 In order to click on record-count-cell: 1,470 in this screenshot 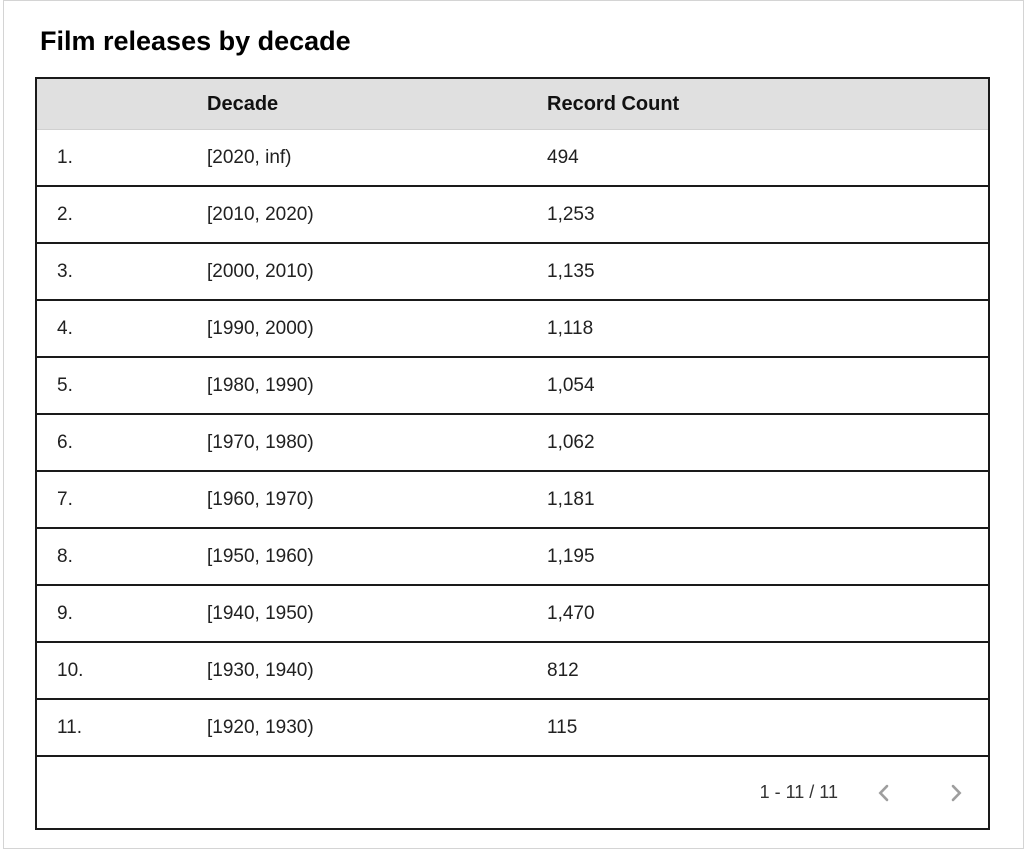, I will do `click(757, 613)`.